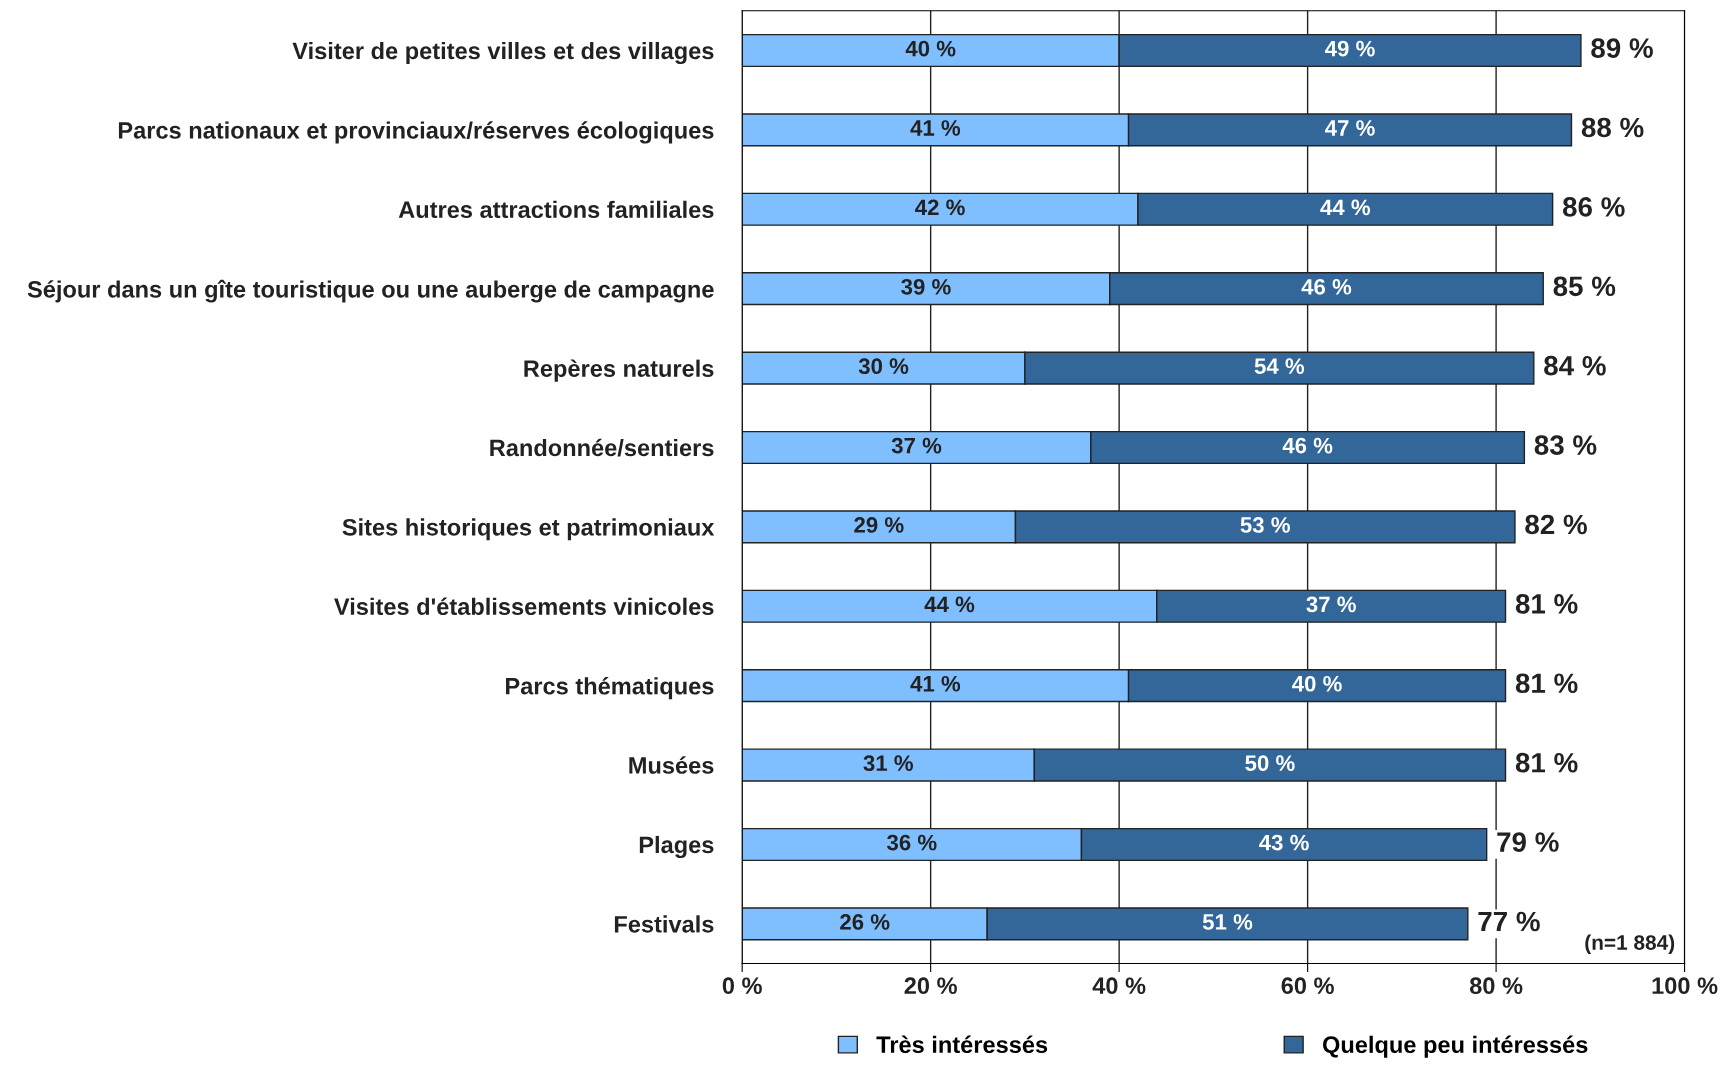 Image resolution: width=1726 pixels, height=1079 pixels. Describe the element at coordinates (664, 924) in the screenshot. I see `y-tick-label: Festivals` at that location.